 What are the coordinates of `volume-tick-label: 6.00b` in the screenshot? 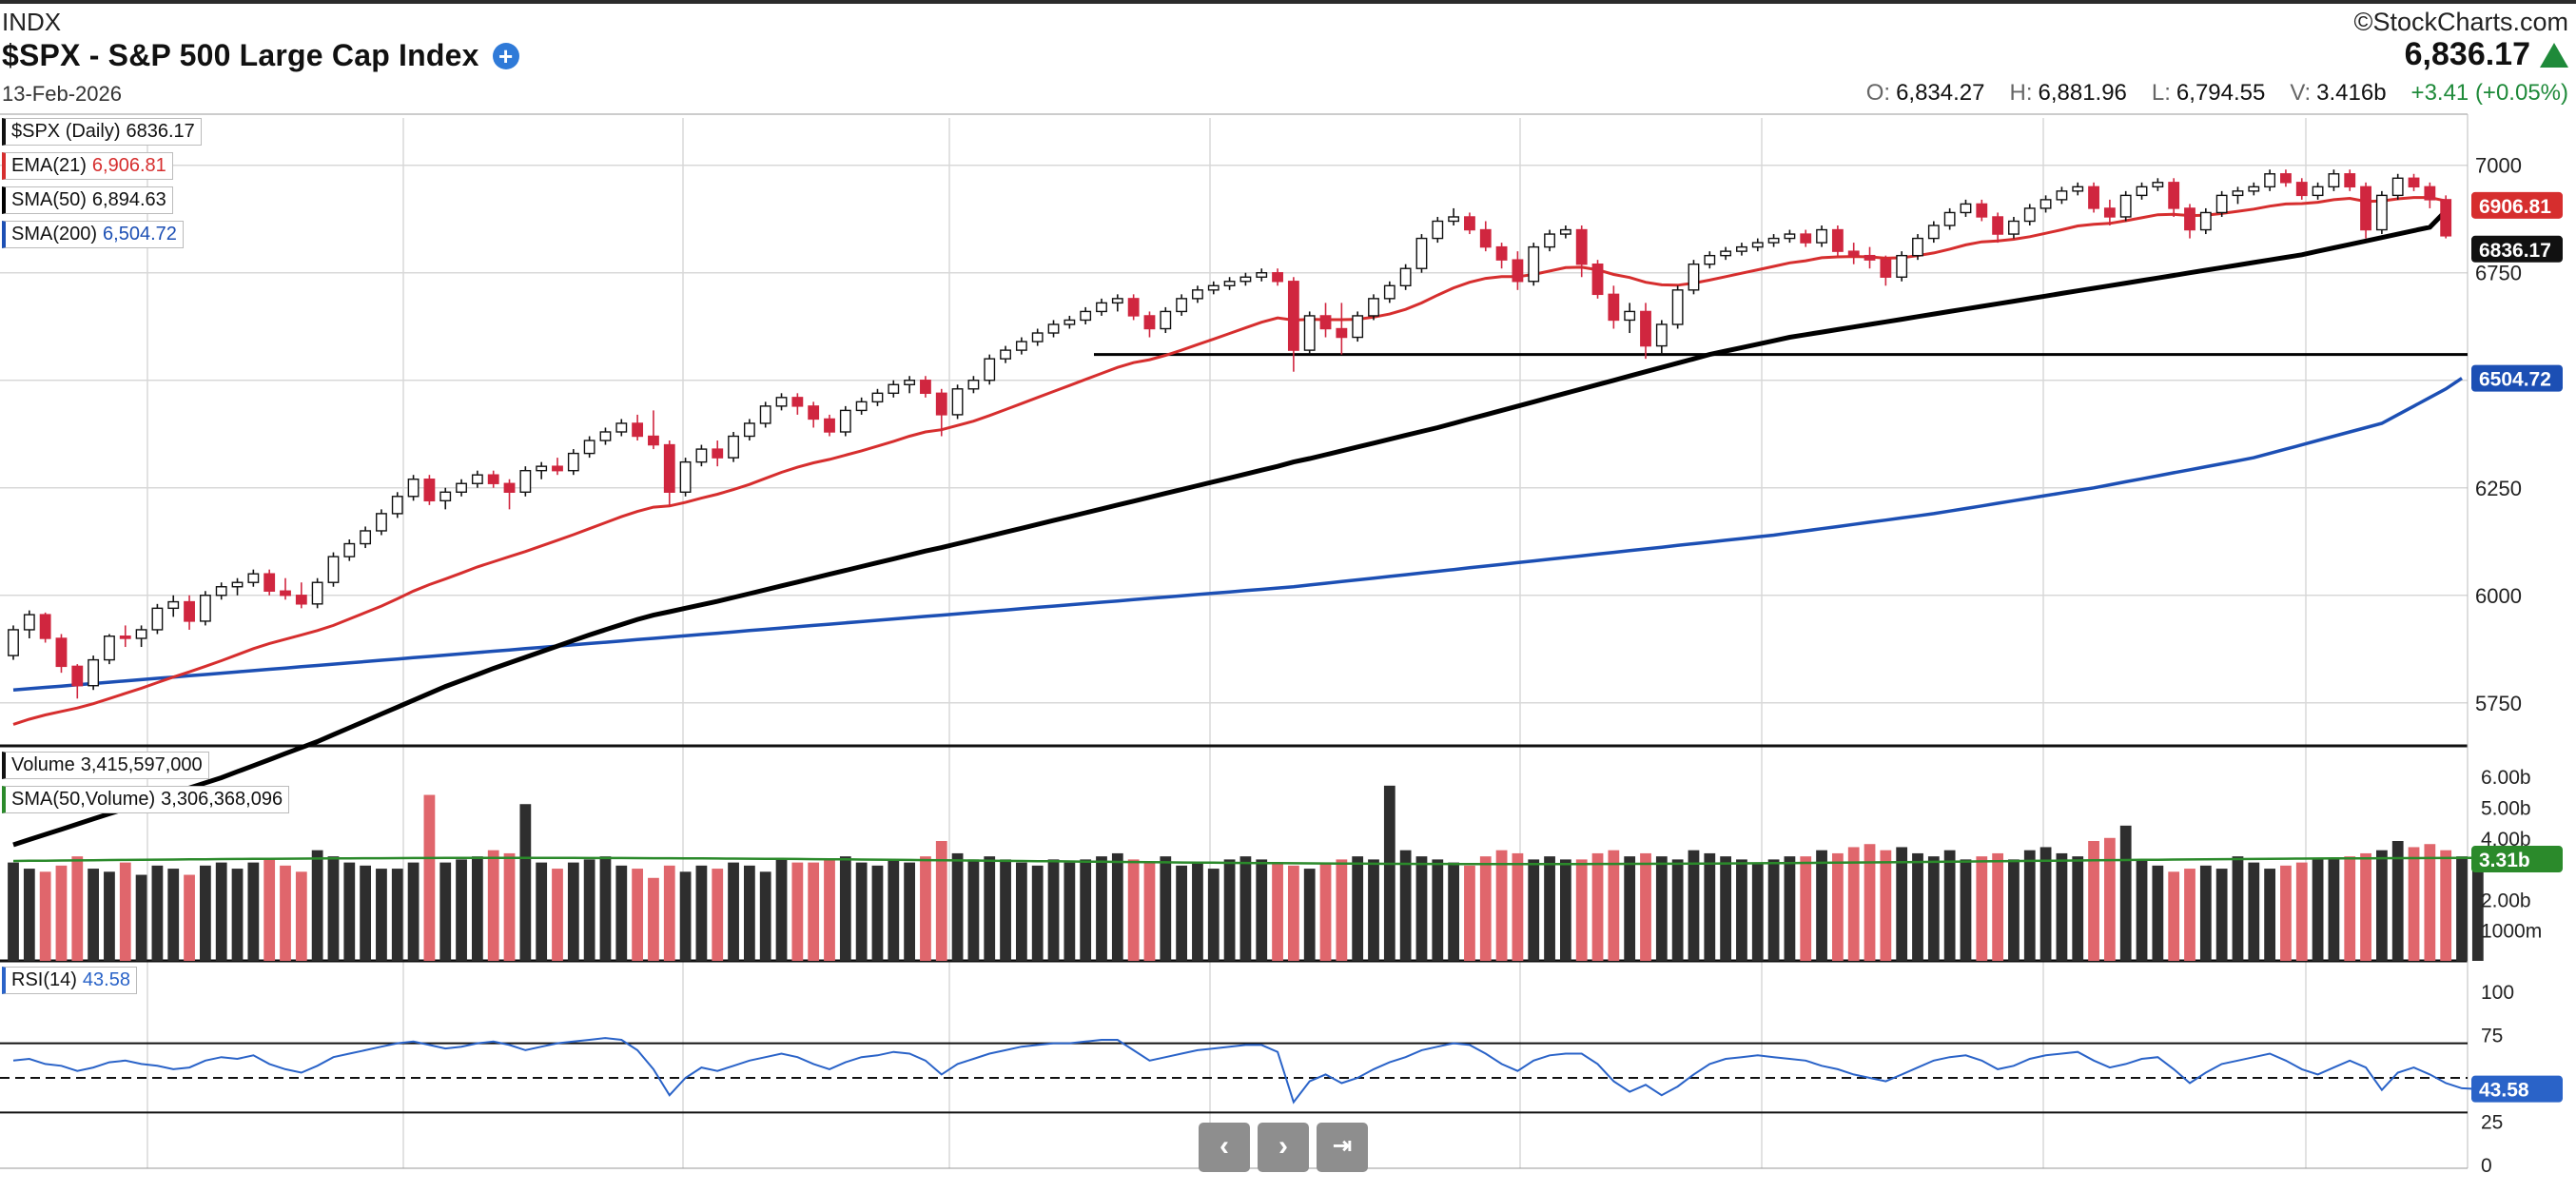 It's located at (2506, 778).